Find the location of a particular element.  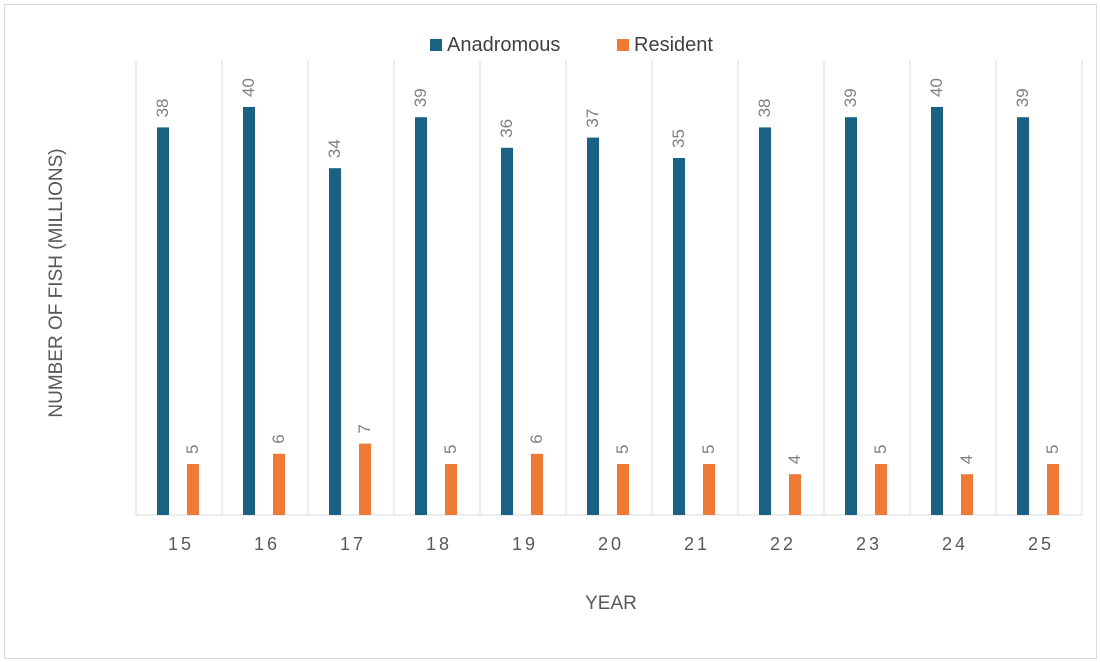

data-label-anadromous-22: 38 is located at coordinates (764, 107).